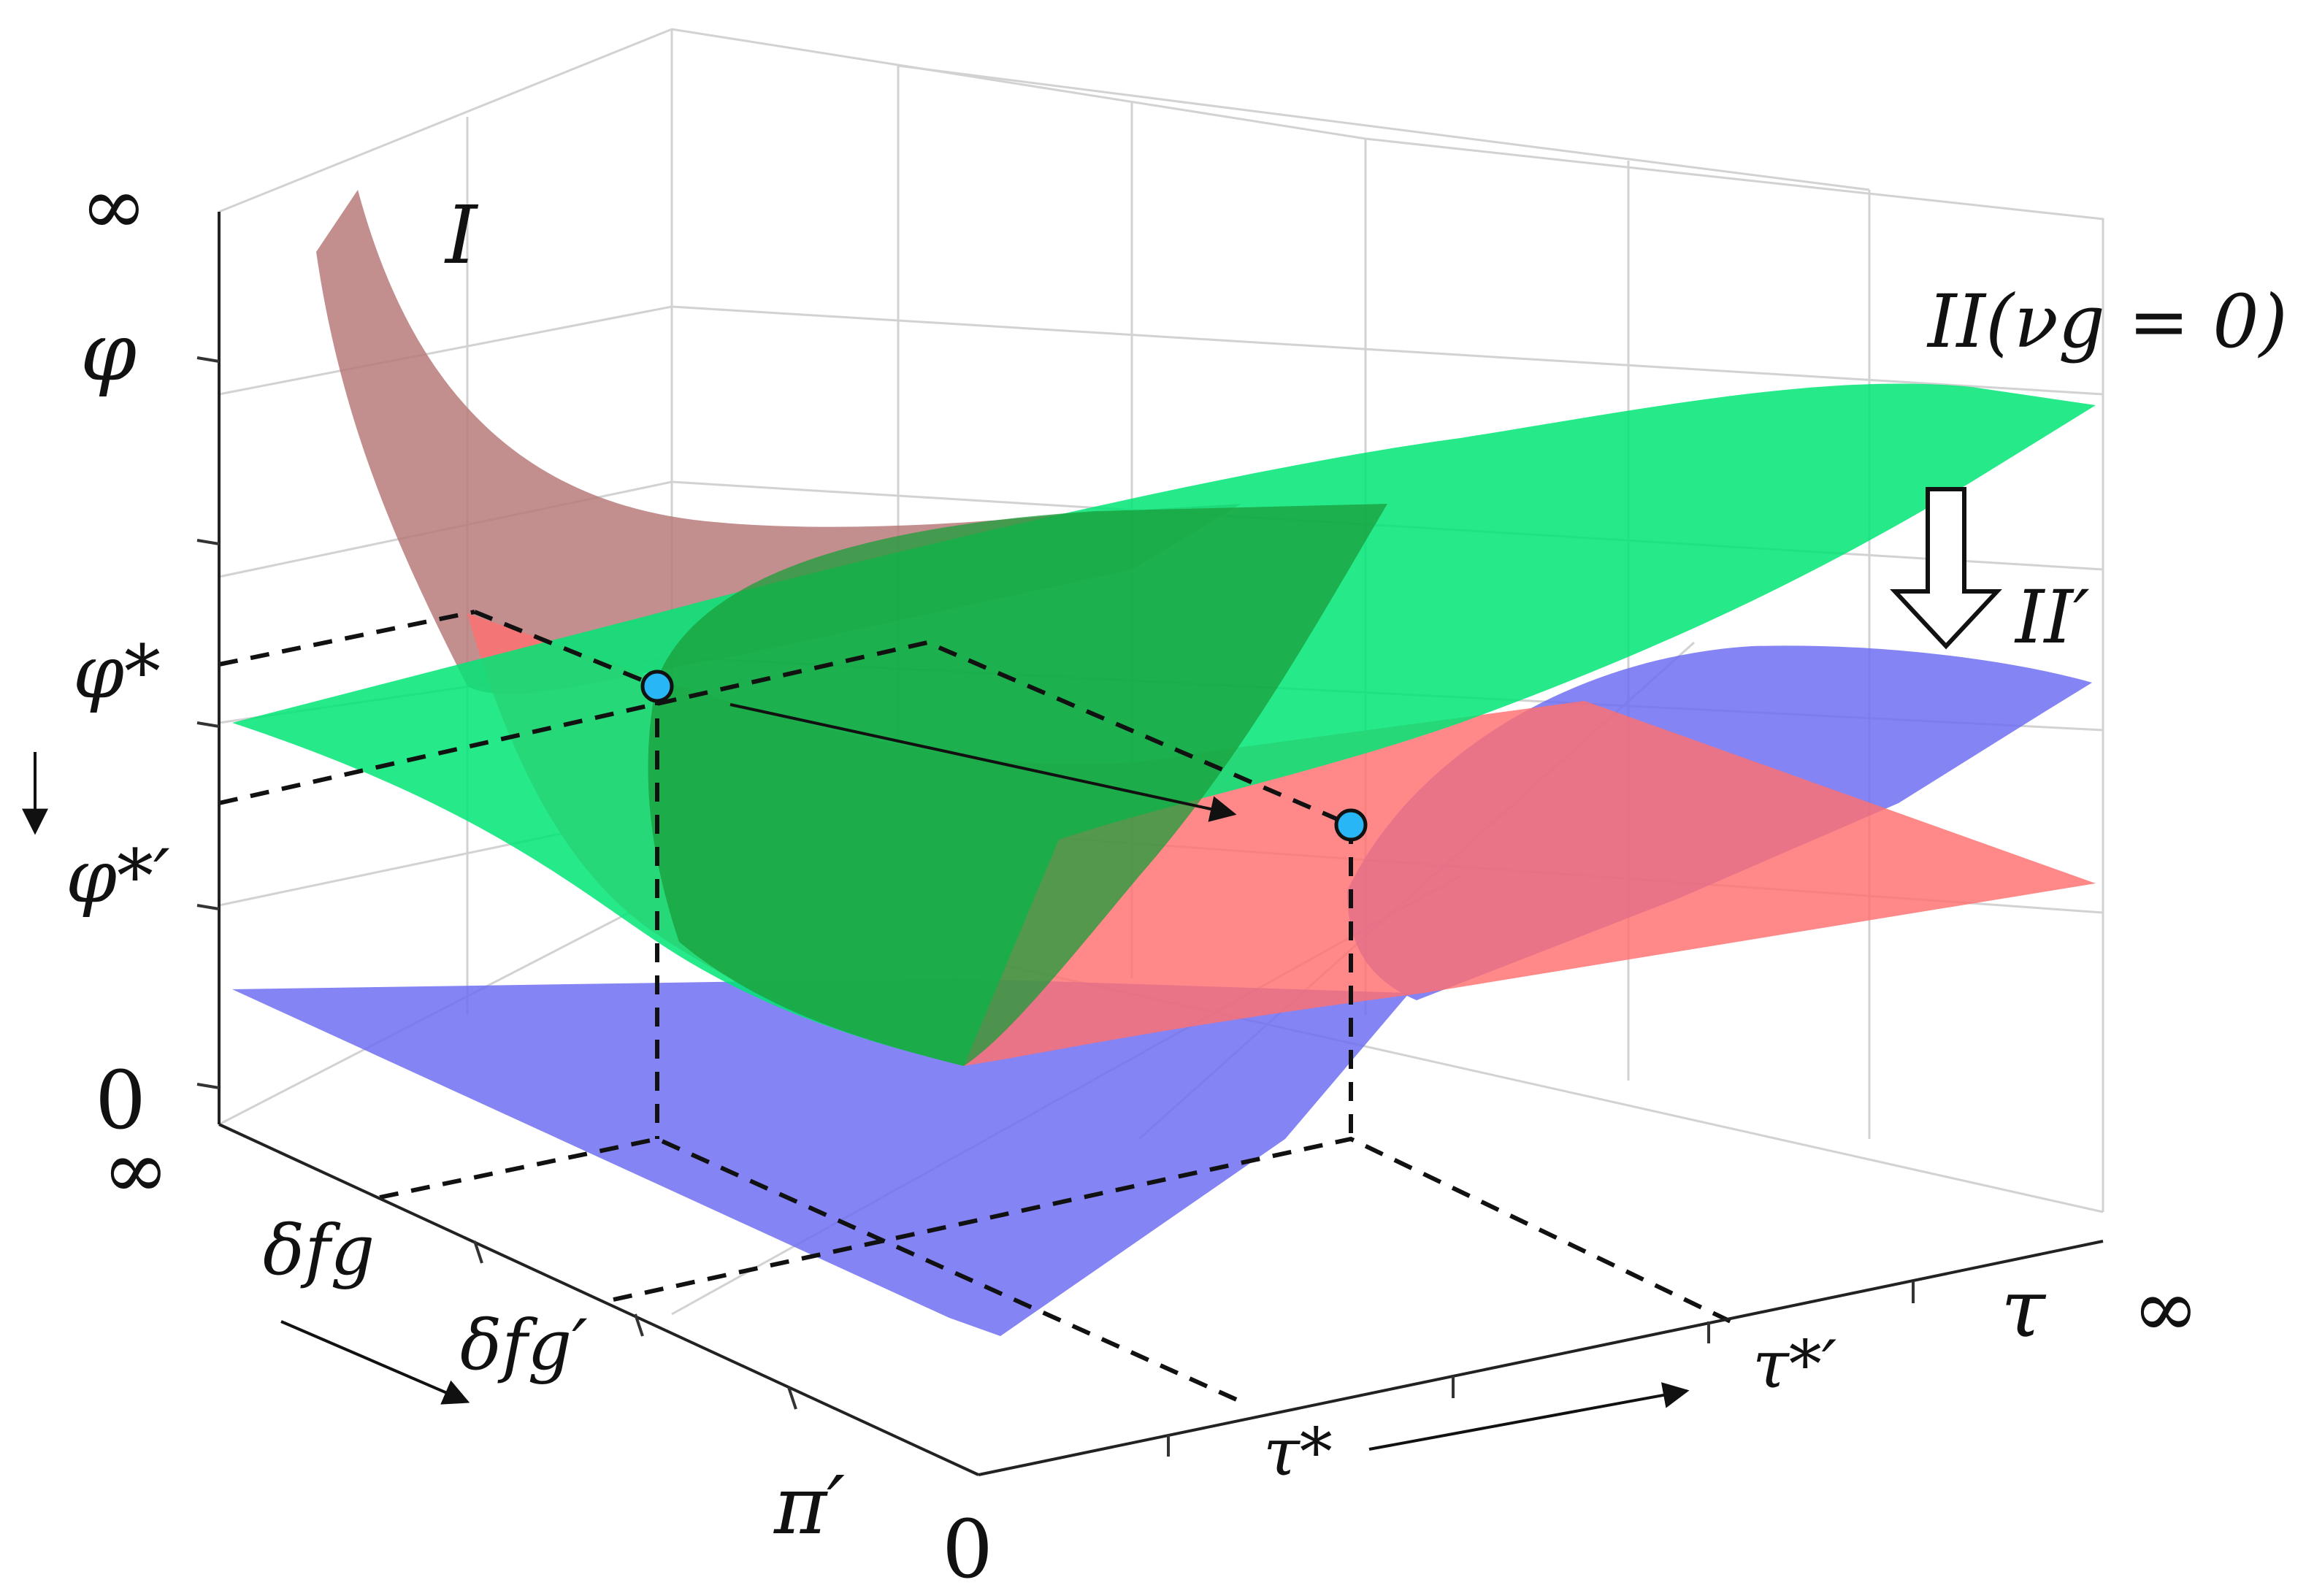 This screenshot has height=1596, width=2306. What do you see at coordinates (1529, 1416) in the screenshot?
I see `right-arrow-icon` at bounding box center [1529, 1416].